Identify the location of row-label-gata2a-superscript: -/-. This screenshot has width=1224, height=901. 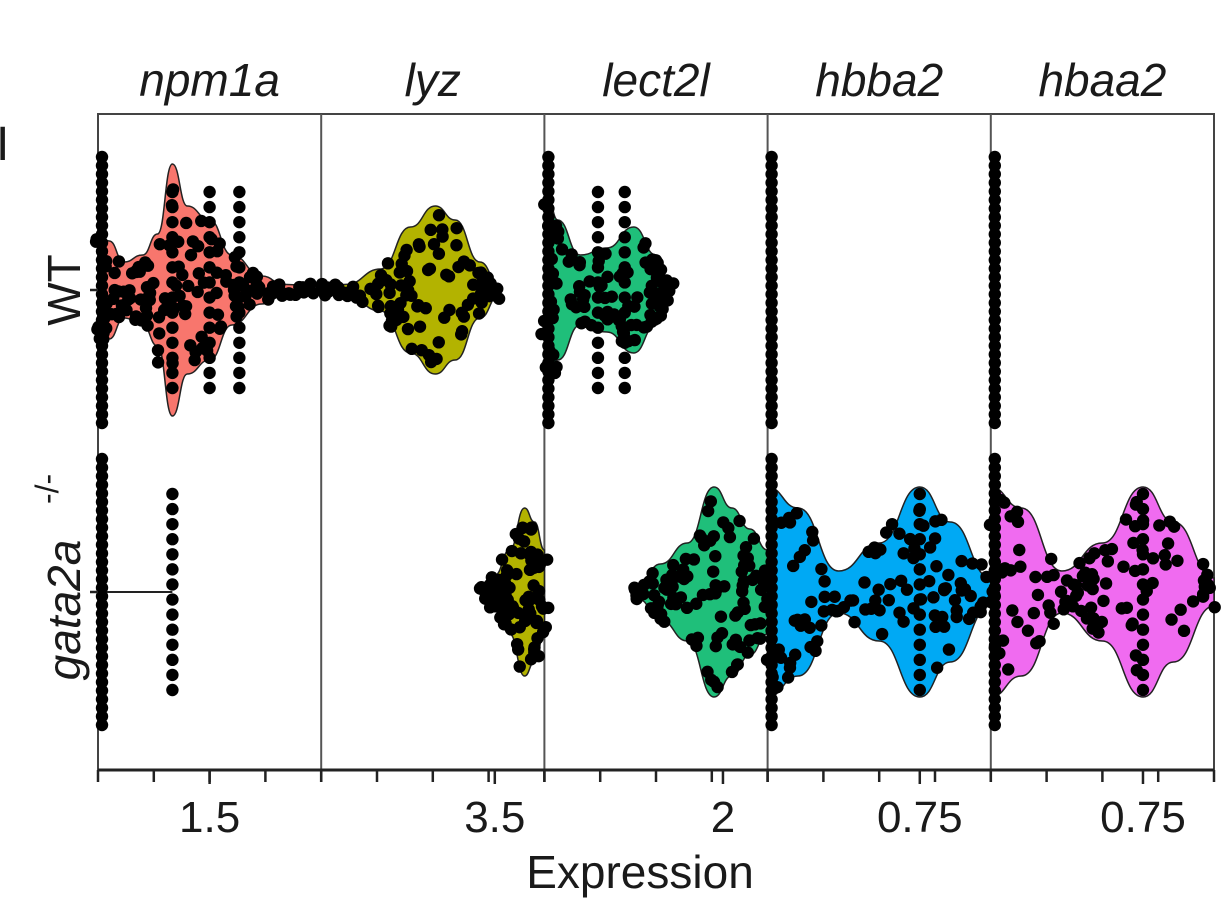
(47, 489).